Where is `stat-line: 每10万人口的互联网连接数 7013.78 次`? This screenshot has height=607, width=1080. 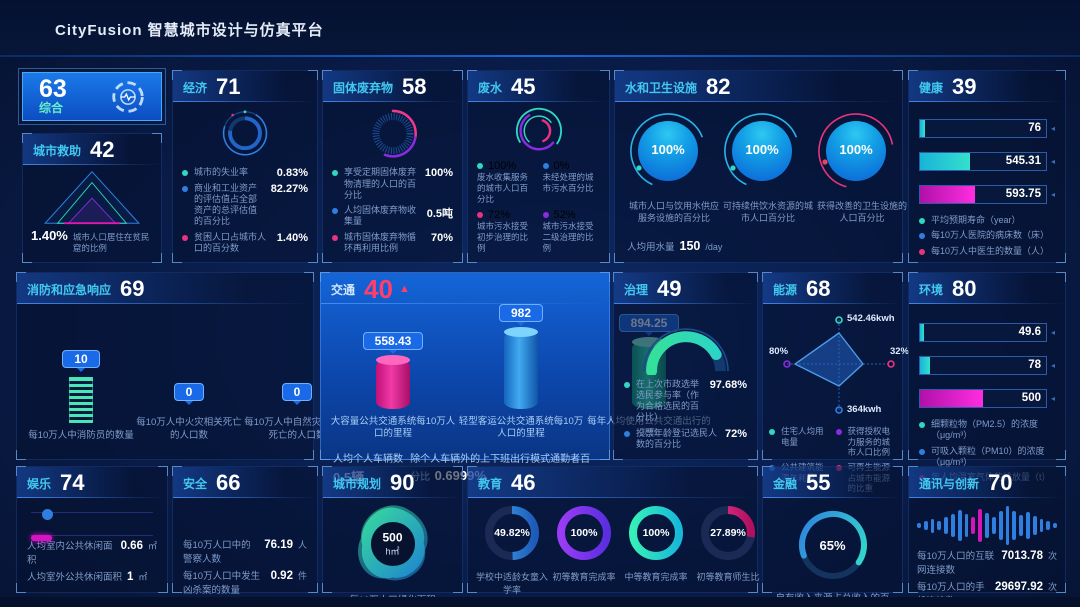 stat-line: 每10万人口的互联网连接数 7013.78 次 is located at coordinates (987, 563).